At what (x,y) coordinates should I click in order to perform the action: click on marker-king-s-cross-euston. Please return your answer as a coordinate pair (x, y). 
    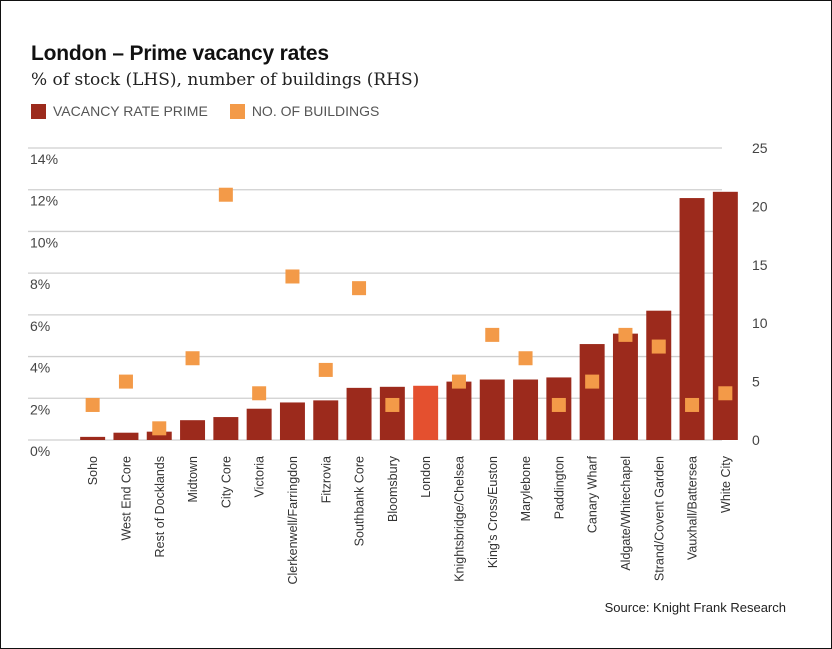
    Looking at the image, I should click on (492, 334).